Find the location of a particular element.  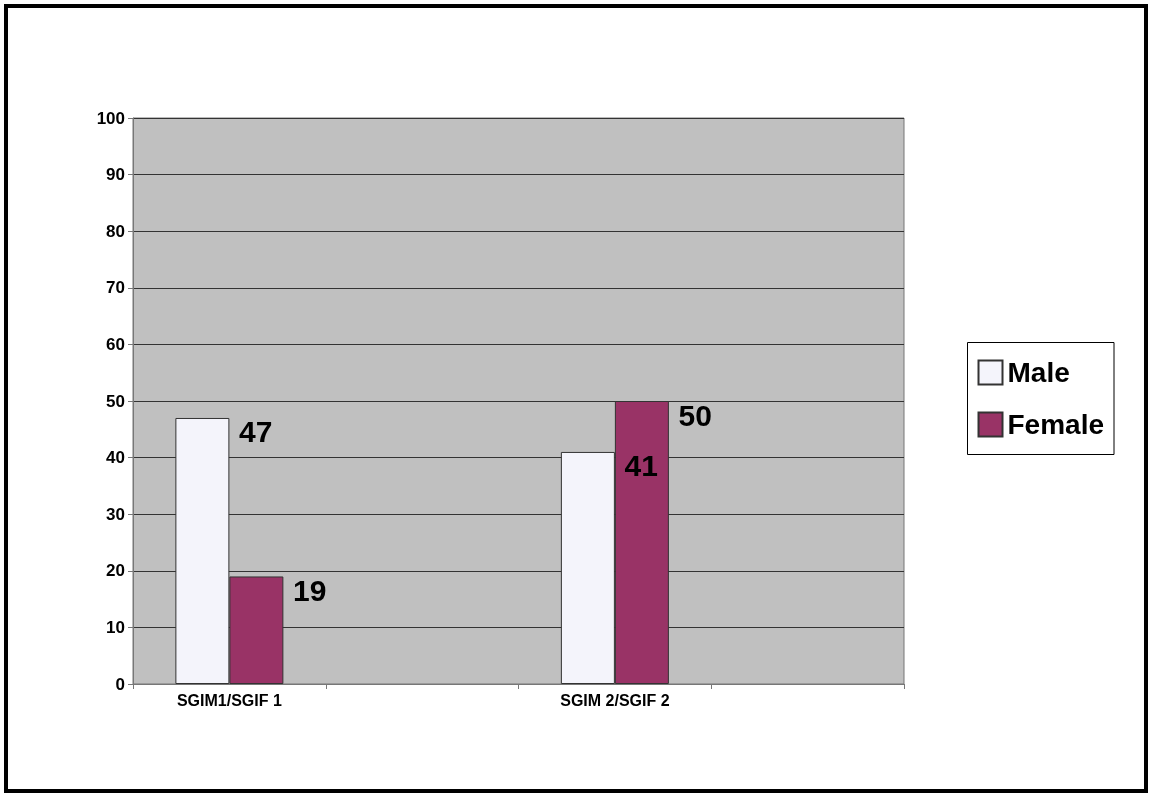

legend-label: Male is located at coordinates (1038, 372).